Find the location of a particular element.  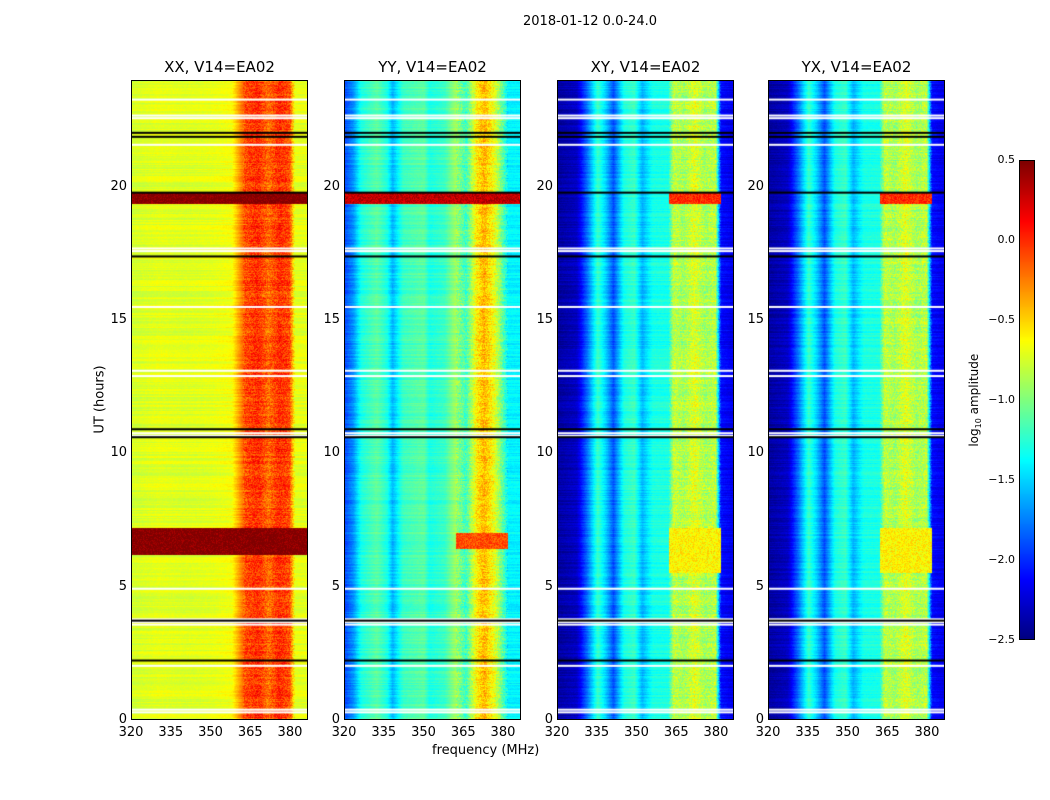

colorbar-tick-label: −1.0 is located at coordinates (1001, 399).